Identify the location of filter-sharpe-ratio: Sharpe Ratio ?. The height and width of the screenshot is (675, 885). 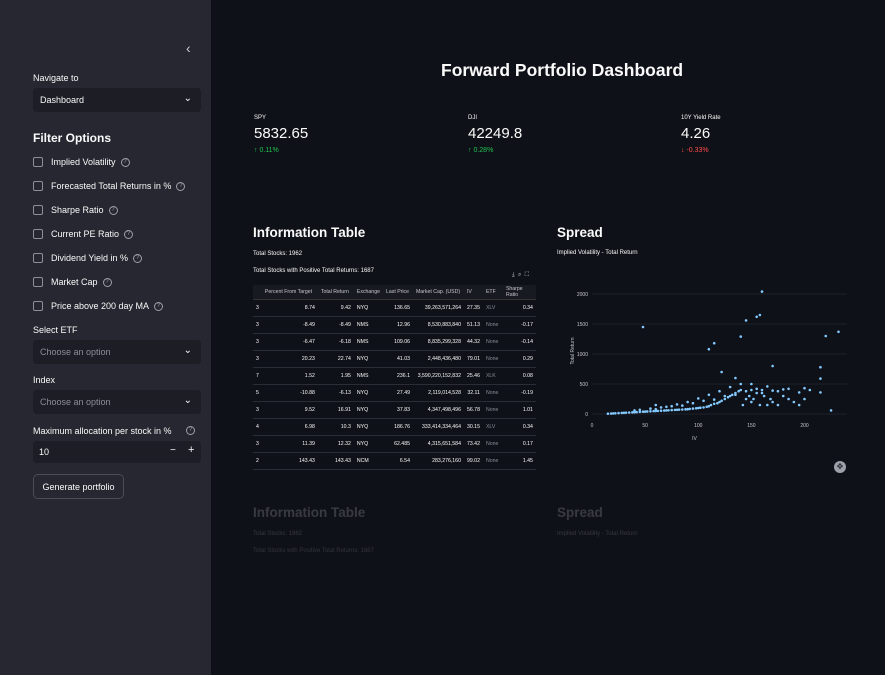
(75, 210).